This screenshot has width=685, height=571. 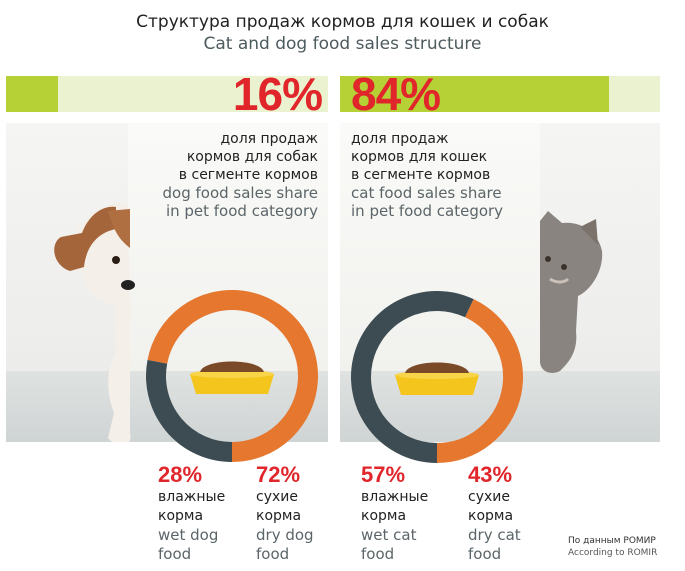 What do you see at coordinates (167, 94) in the screenshot?
I see `dog-share-bar: 16%` at bounding box center [167, 94].